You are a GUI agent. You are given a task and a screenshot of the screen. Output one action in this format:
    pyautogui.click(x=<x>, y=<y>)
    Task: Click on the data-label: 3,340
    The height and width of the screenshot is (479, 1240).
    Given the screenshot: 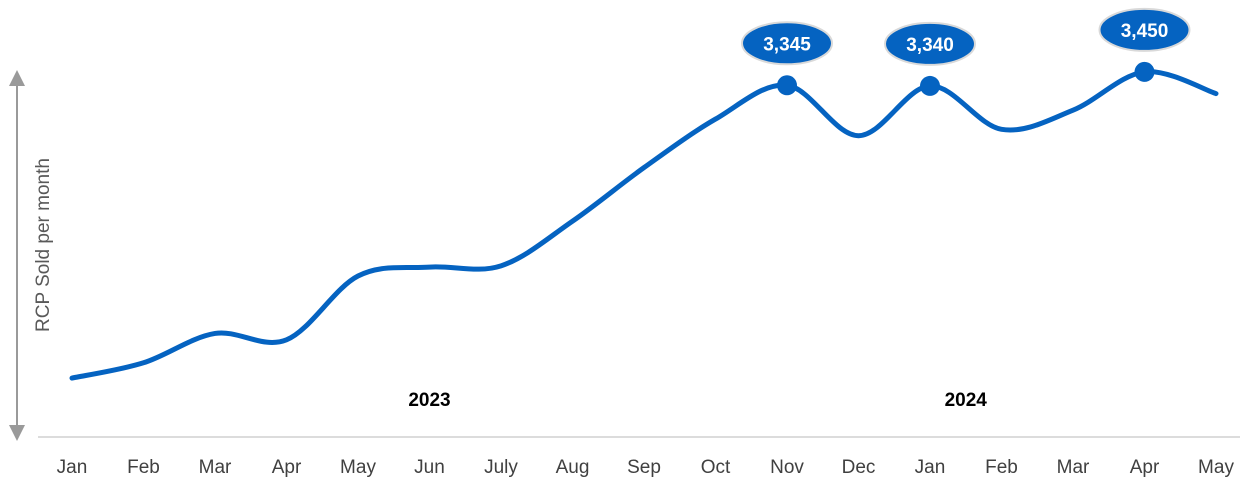 What is the action you would take?
    pyautogui.click(x=930, y=45)
    